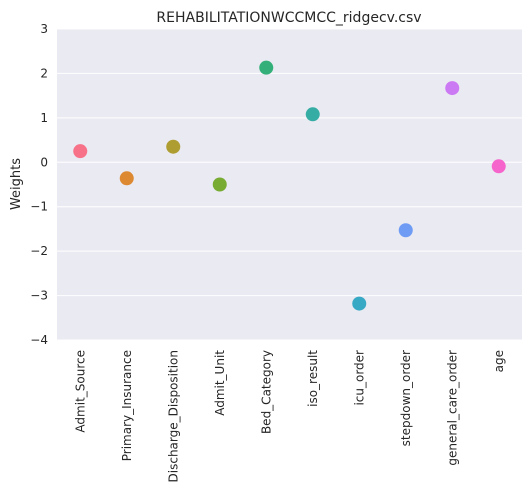 This screenshot has height=497, width=531. I want to click on y-tick-label: 0, so click(44, 162).